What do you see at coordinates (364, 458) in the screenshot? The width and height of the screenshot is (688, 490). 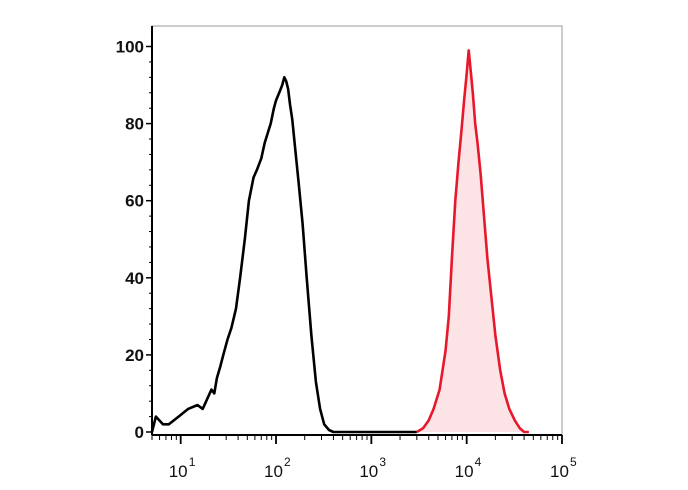 I see `x-axis-ticks: 10 1 10 2 10 3 10 4 10 5` at bounding box center [364, 458].